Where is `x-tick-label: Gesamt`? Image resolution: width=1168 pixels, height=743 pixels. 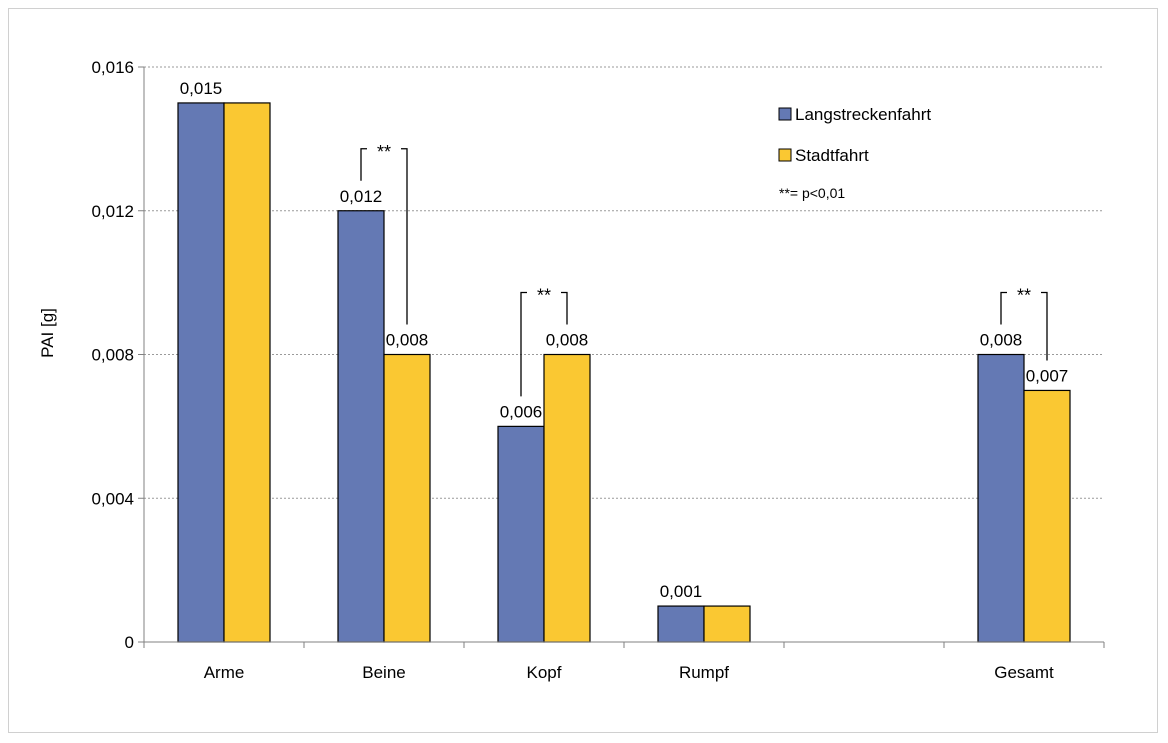 x-tick-label: Gesamt is located at coordinates (1024, 672).